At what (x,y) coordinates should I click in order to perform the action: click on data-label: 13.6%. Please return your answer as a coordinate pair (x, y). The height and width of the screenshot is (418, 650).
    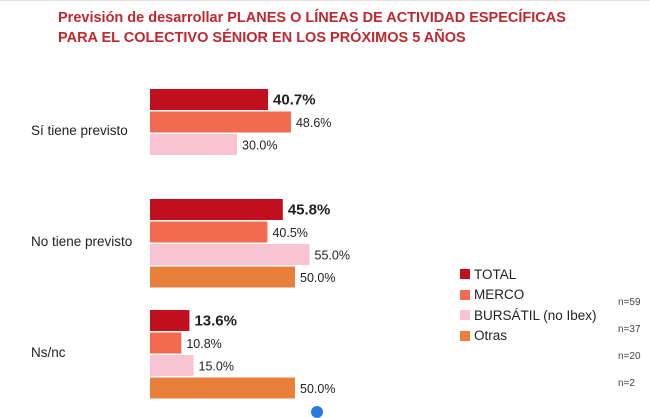
    Looking at the image, I should click on (215, 321).